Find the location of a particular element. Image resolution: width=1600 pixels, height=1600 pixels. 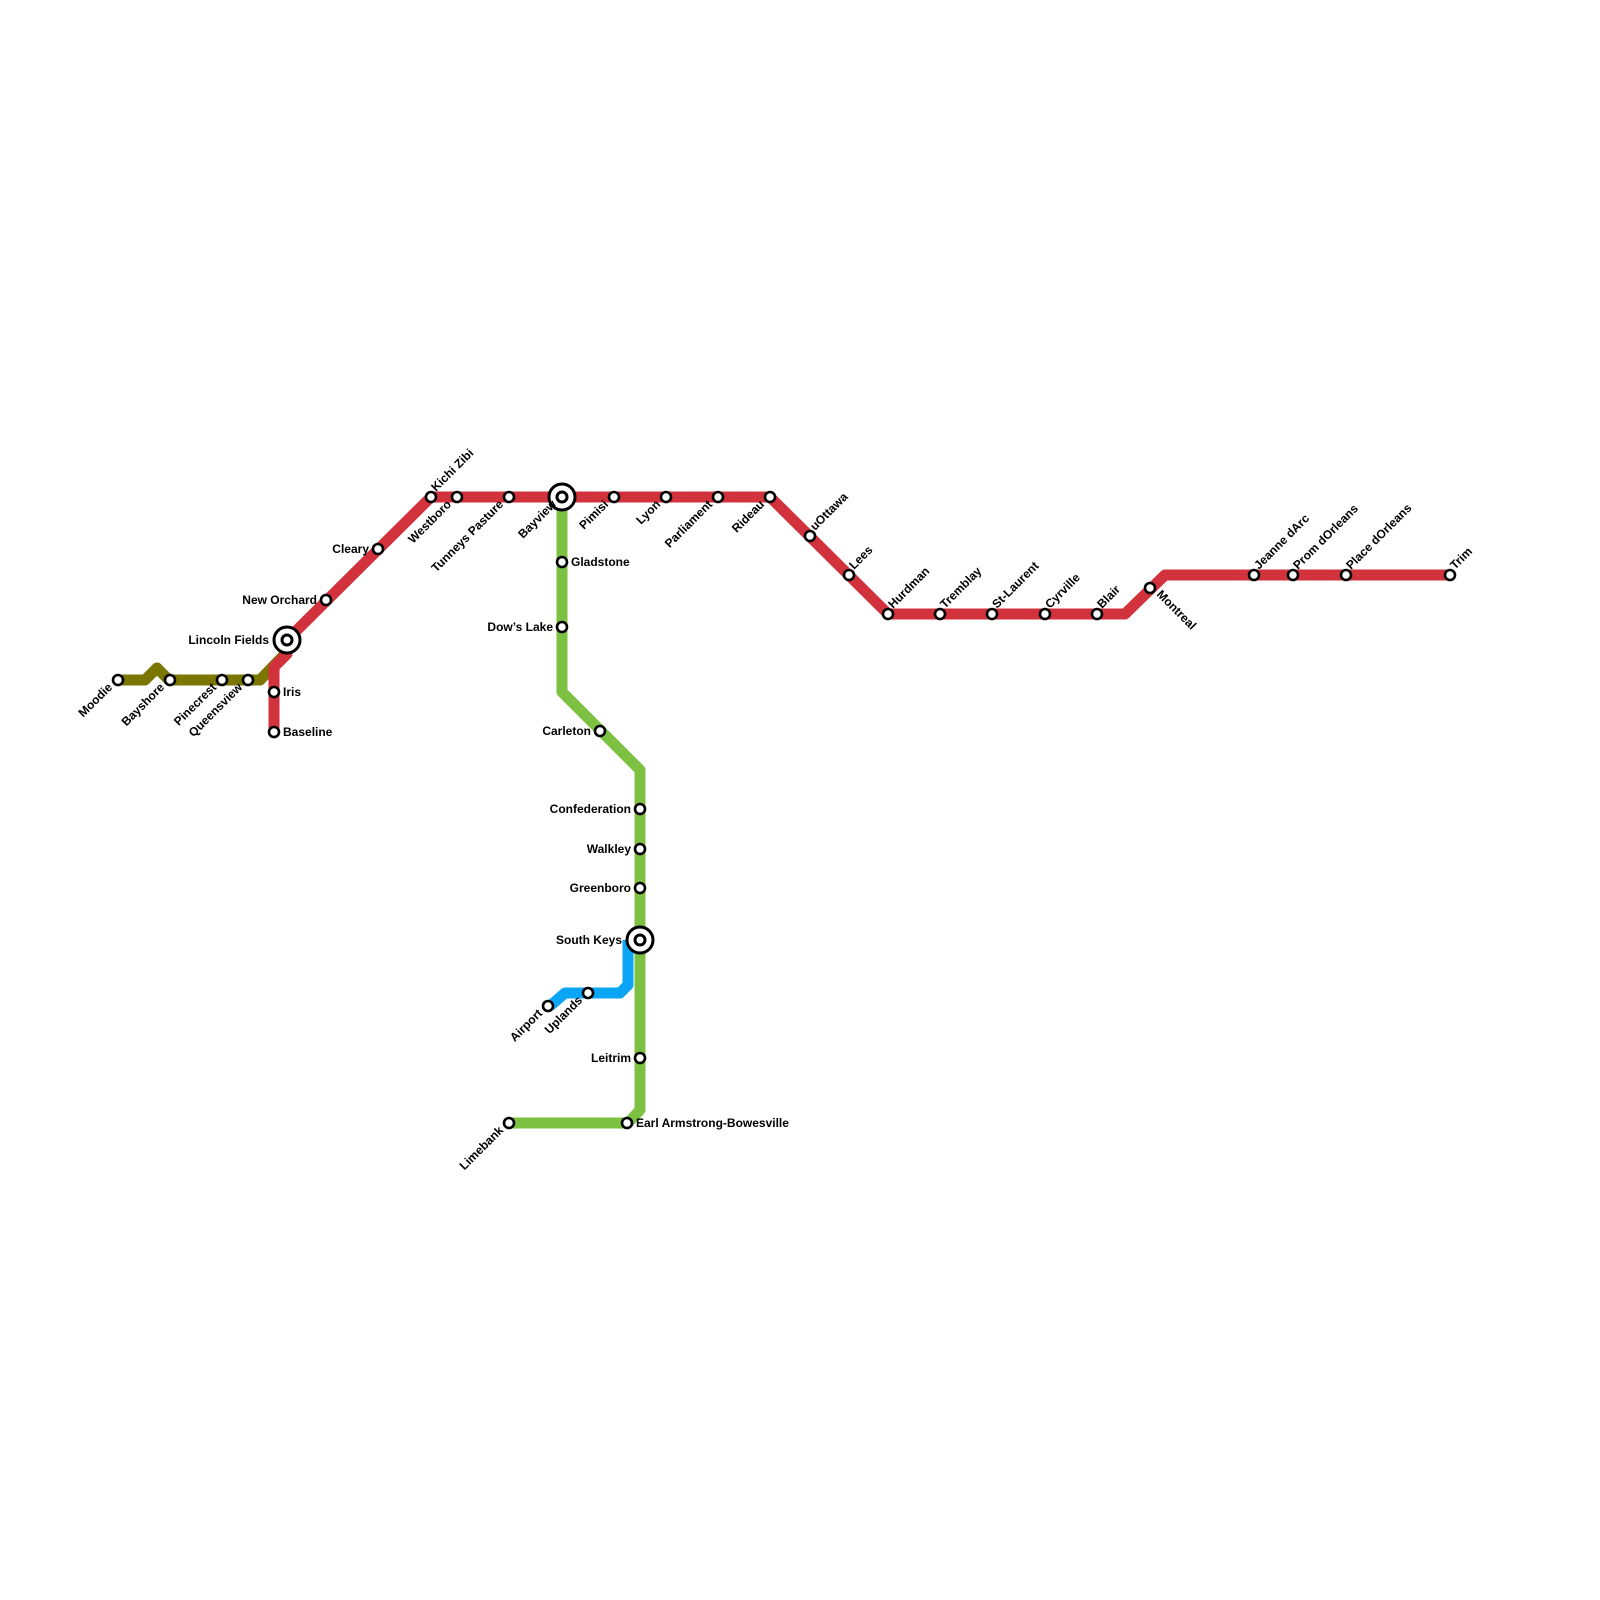

station-label: Moodie is located at coordinates (96, 700).